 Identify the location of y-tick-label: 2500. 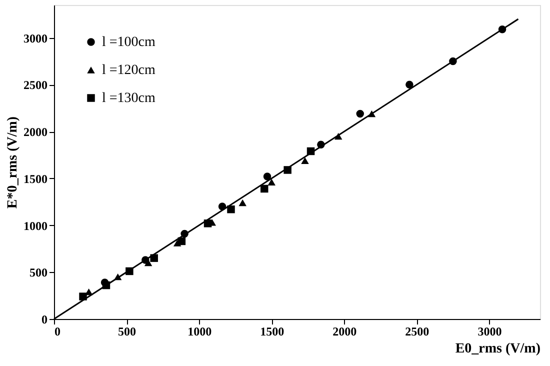
(36, 85).